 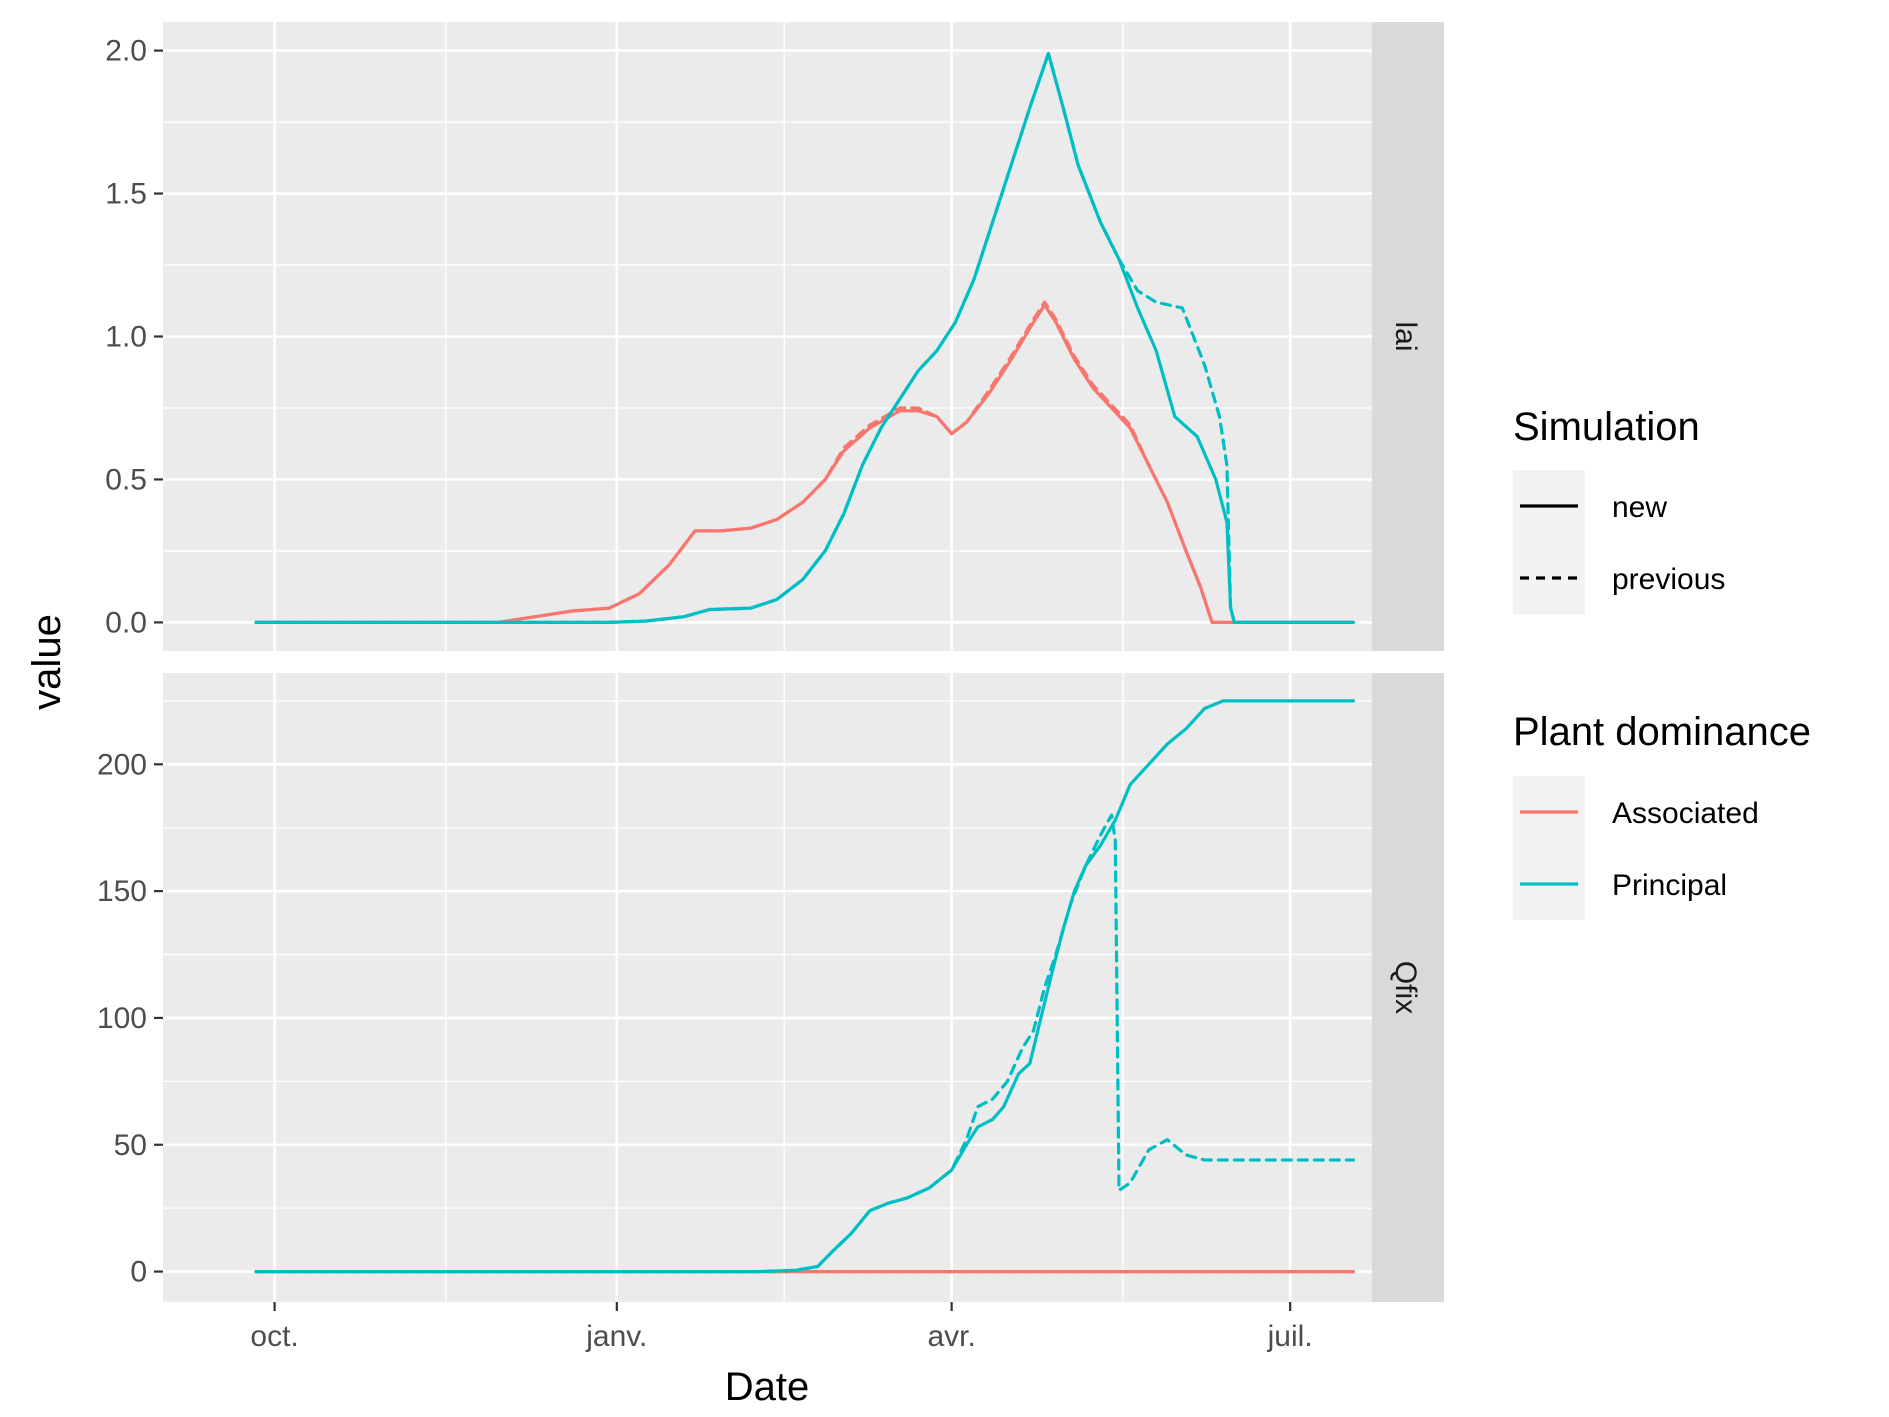 What do you see at coordinates (126, 479) in the screenshot?
I see `y-tick-label-lai: 0.5` at bounding box center [126, 479].